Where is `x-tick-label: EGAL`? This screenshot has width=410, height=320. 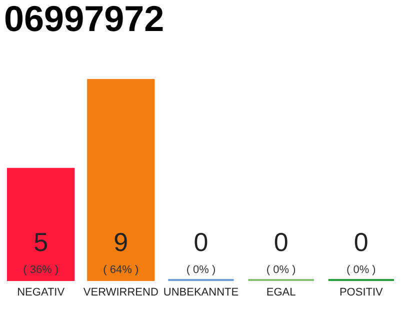
x-tick-label: EGAL is located at coordinates (281, 292).